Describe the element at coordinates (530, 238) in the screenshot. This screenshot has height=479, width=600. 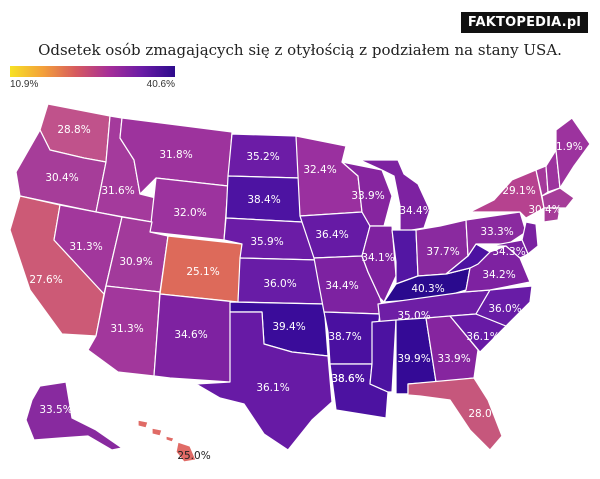
I see `state-nj` at that location.